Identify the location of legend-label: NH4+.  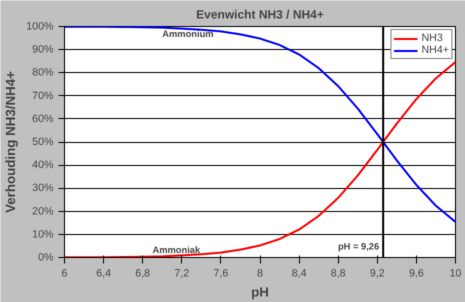
(435, 50).